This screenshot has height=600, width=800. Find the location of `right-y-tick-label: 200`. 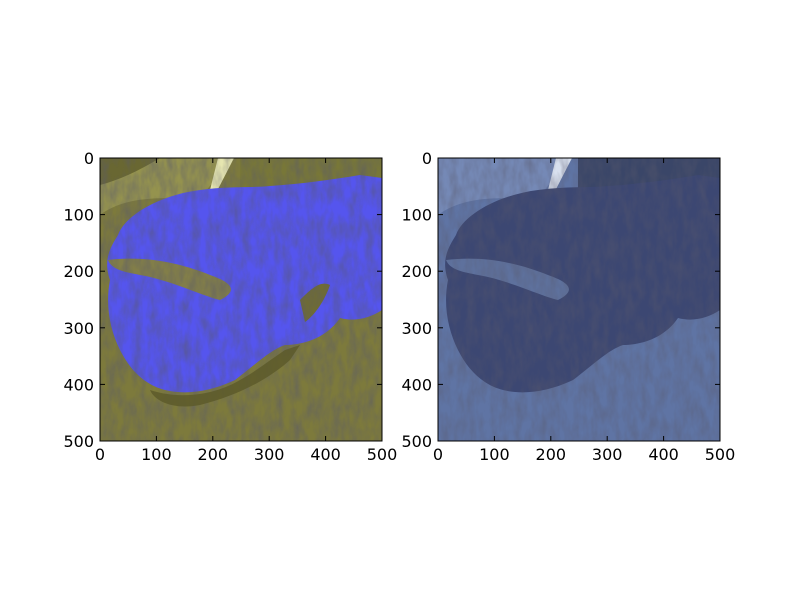

right-y-tick-label: 200 is located at coordinates (416, 271).